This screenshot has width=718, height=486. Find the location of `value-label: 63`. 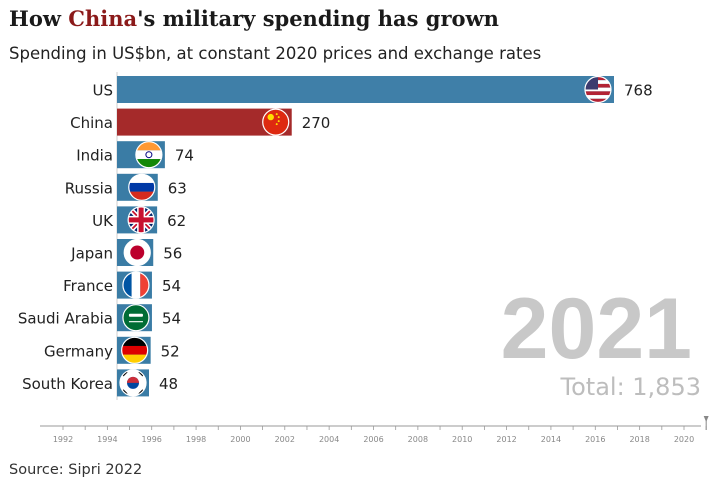

value-label: 63 is located at coordinates (177, 188).